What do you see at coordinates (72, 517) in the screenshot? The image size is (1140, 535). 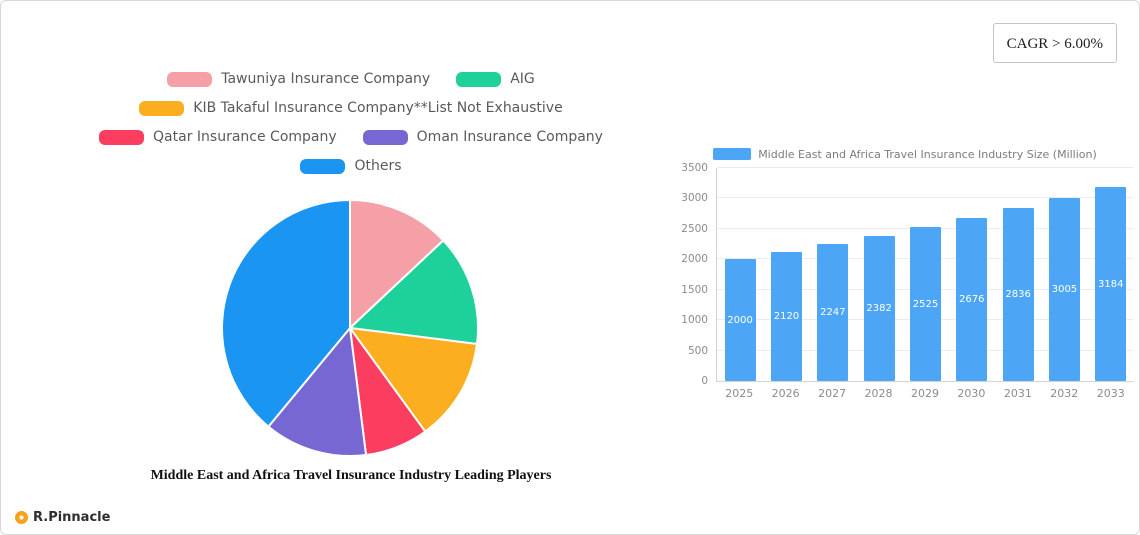 I see `brand-name: R.Pinnacle` at bounding box center [72, 517].